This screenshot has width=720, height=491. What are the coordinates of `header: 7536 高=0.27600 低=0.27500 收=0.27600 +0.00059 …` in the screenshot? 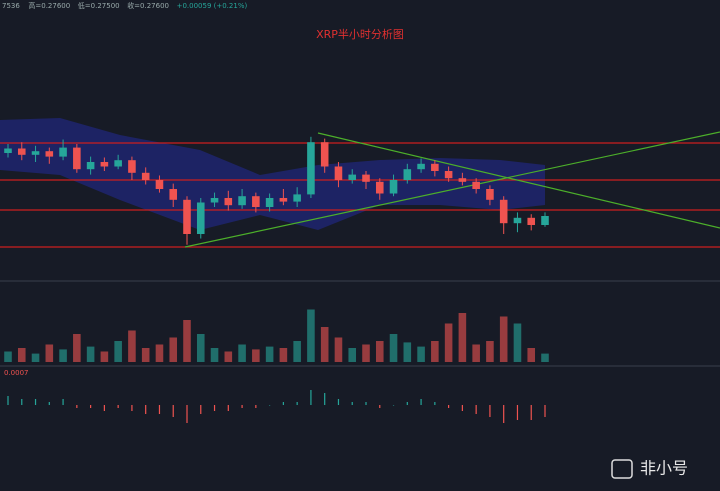 It's located at (124, 5).